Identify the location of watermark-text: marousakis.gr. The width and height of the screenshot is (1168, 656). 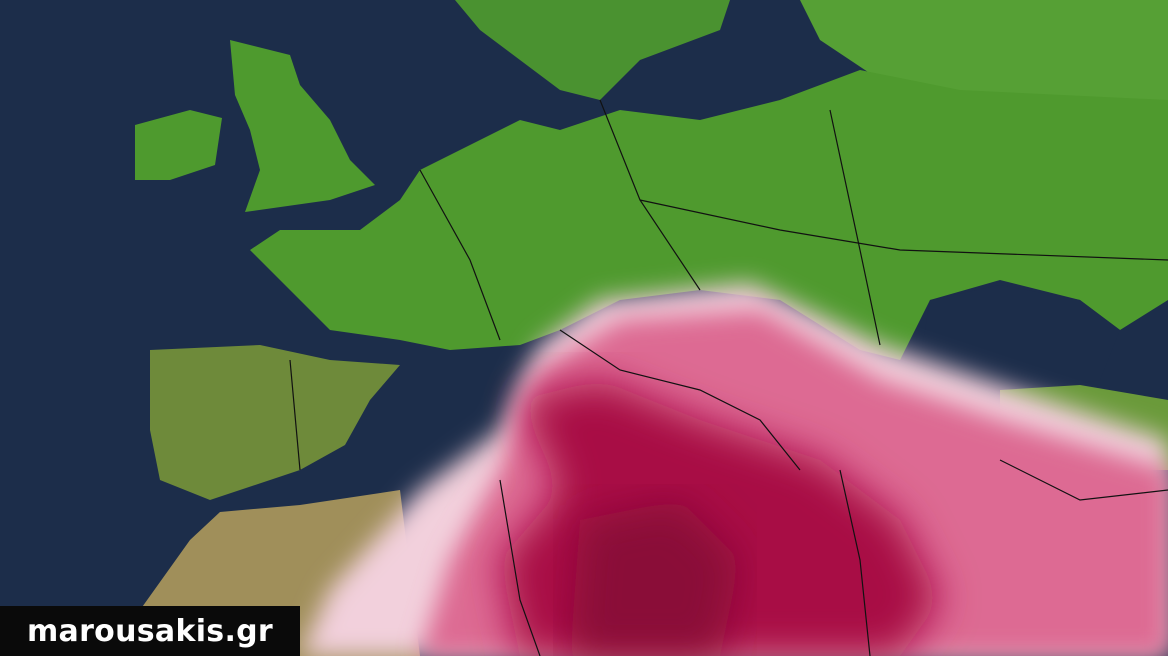
(150, 631).